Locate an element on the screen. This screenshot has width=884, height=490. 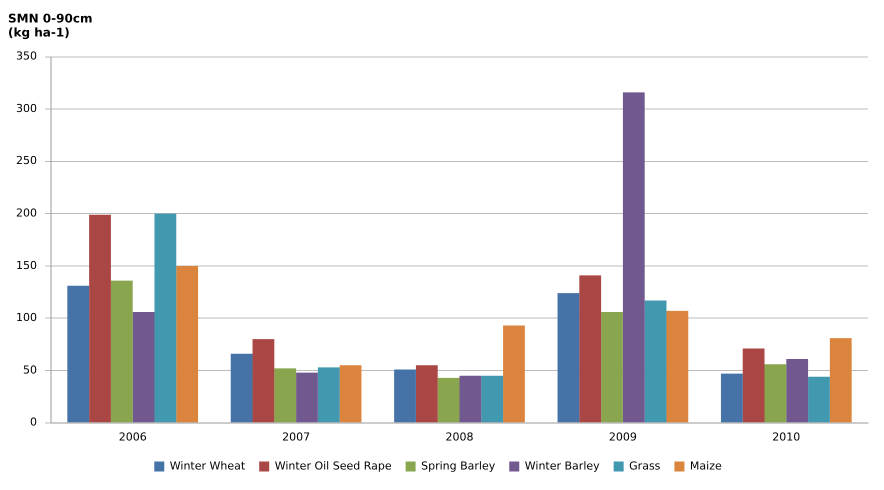
y-axis-title: SMN 0-90cm (kg ha-1) is located at coordinates (50, 25).